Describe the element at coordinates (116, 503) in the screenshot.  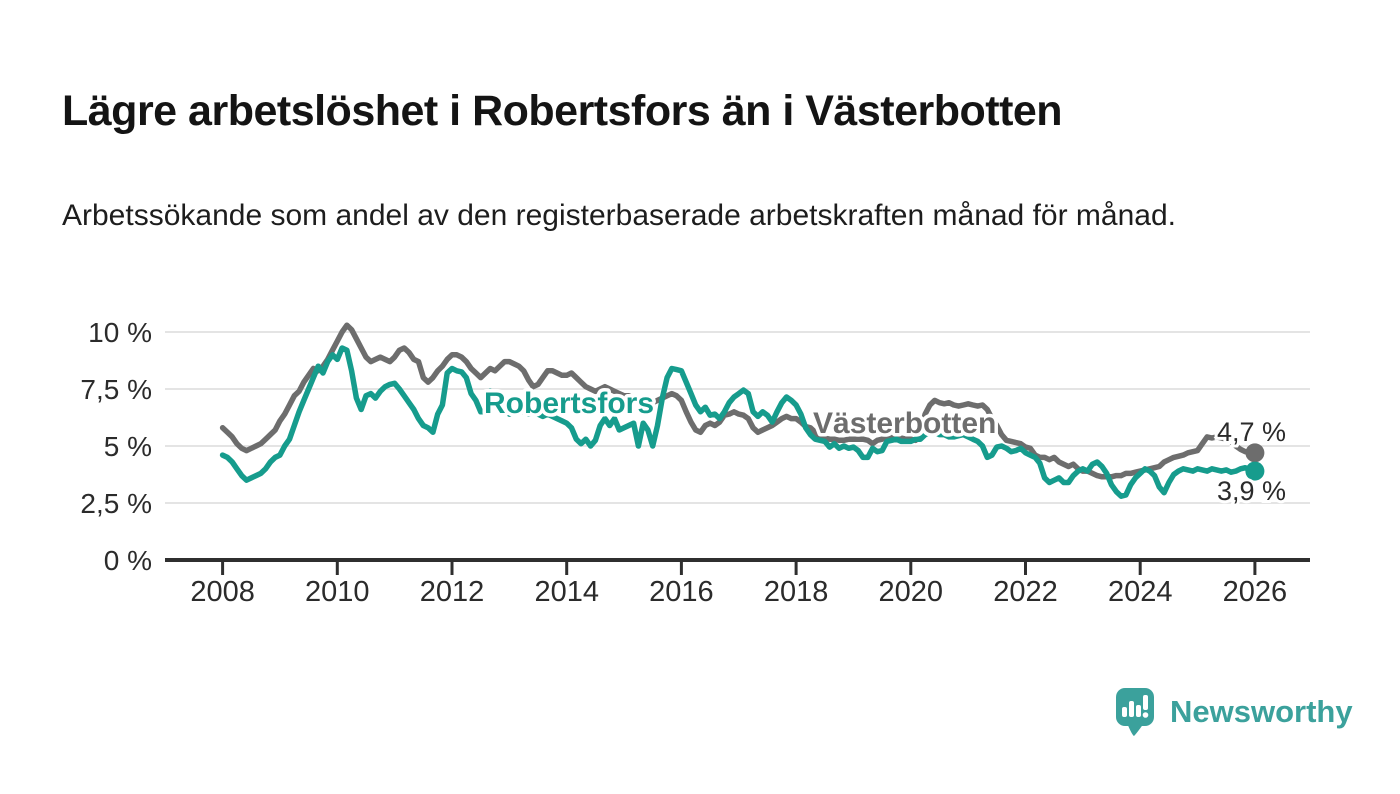
I see `y-axis-label: 2,5 %` at that location.